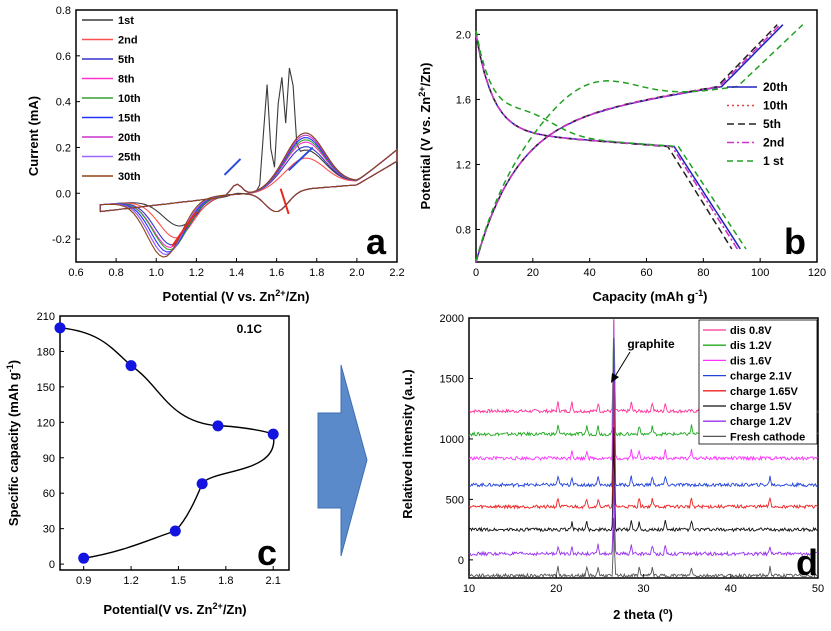 The height and width of the screenshot is (631, 831). What do you see at coordinates (225, 581) in the screenshot?
I see `c-x-tick-label: 1.8` at bounding box center [225, 581].